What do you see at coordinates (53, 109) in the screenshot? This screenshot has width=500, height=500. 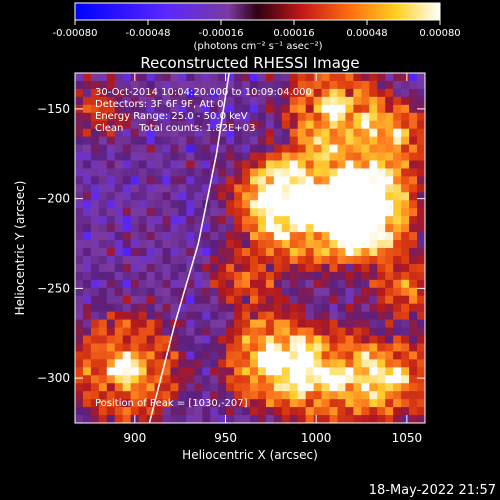 I see `y-tick-label: −150` at bounding box center [53, 109].